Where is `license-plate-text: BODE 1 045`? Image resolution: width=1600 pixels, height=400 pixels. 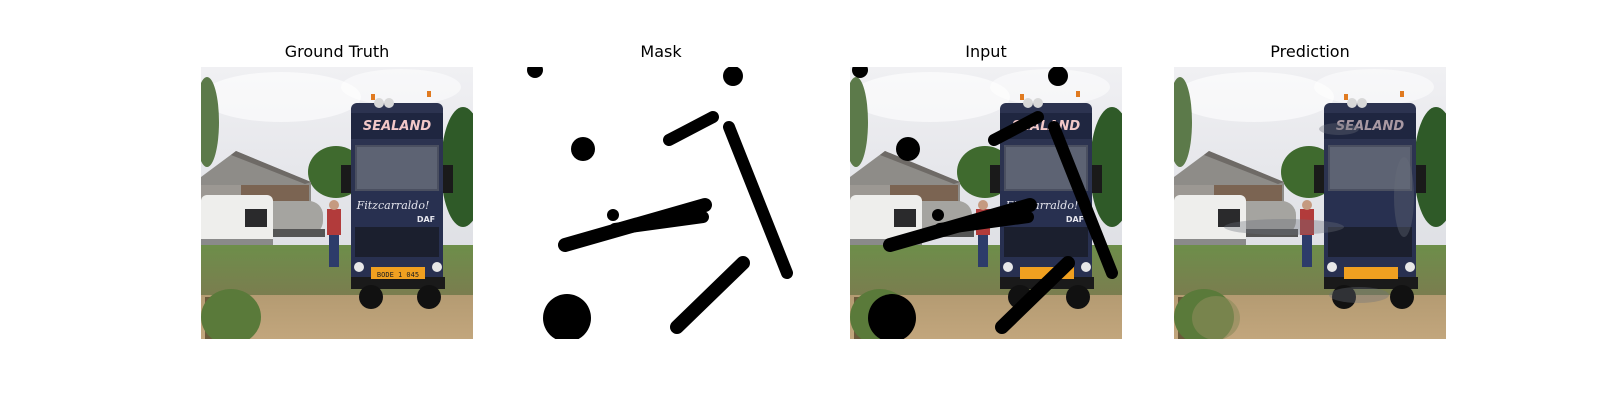 license-plate-text: BODE 1 045 is located at coordinates (398, 275).